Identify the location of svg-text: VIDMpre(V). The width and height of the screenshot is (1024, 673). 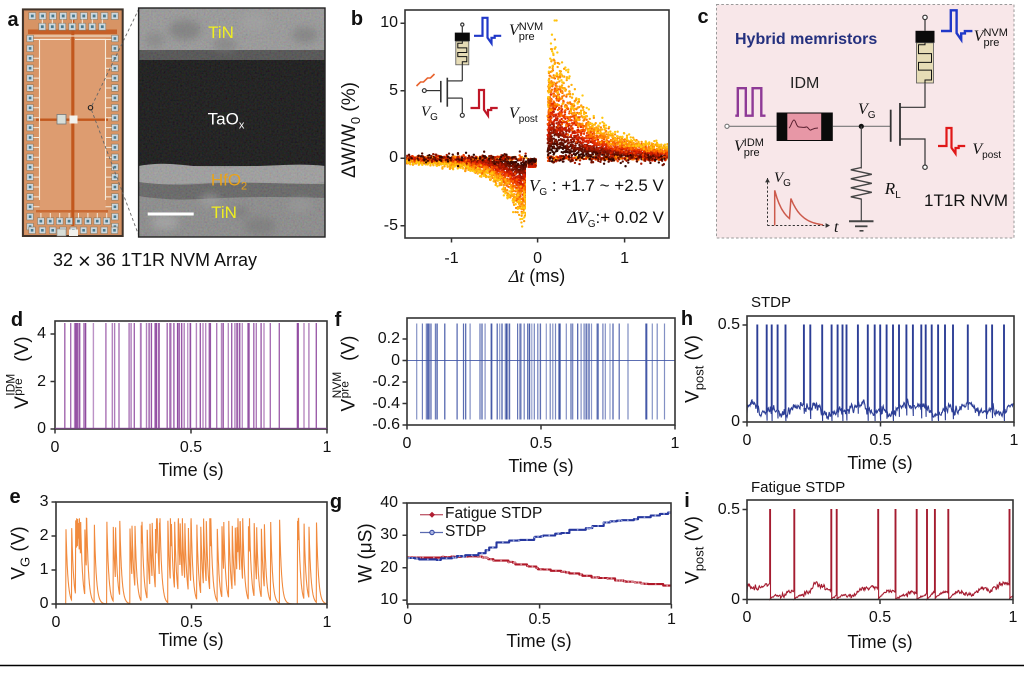
(19, 372).